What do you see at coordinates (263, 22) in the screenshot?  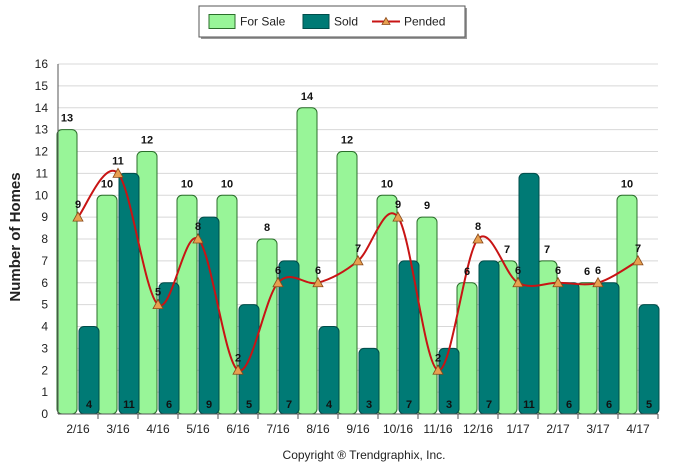 I see `legend-label-for-sale: For Sale` at bounding box center [263, 22].